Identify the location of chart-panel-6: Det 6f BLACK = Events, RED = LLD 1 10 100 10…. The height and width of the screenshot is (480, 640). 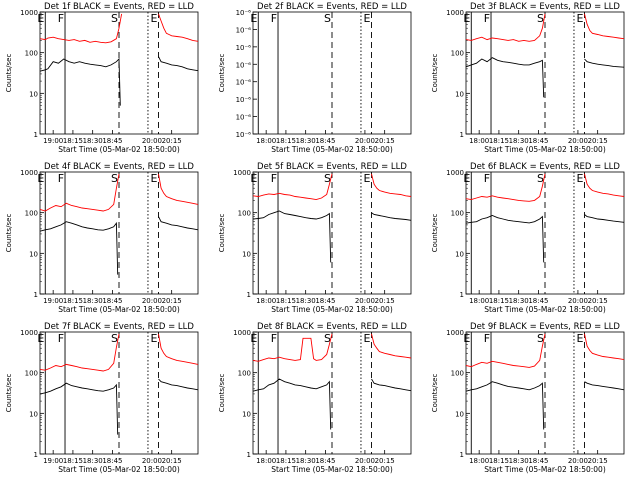
(528, 238).